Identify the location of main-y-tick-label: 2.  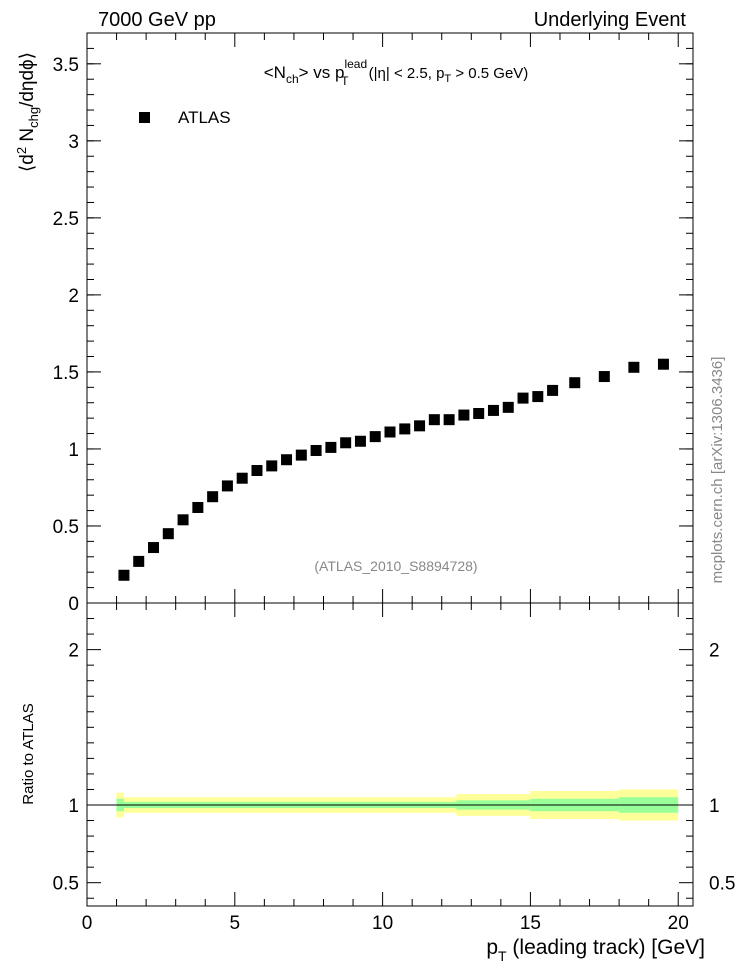
(73, 296).